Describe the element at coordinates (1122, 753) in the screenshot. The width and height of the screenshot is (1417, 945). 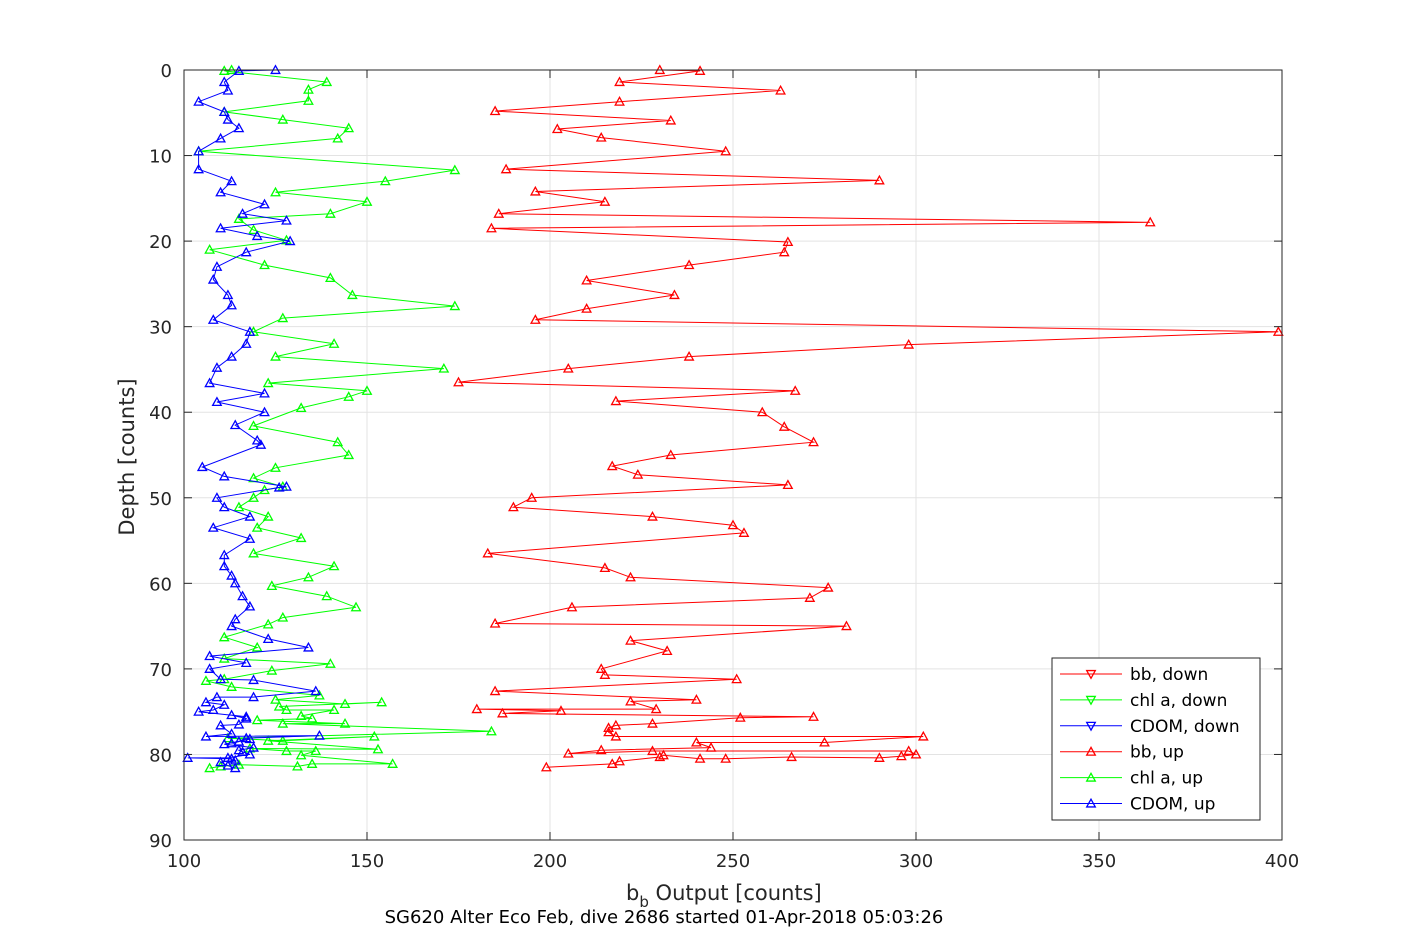
I see `legend-item-bb-up: bb, up` at that location.